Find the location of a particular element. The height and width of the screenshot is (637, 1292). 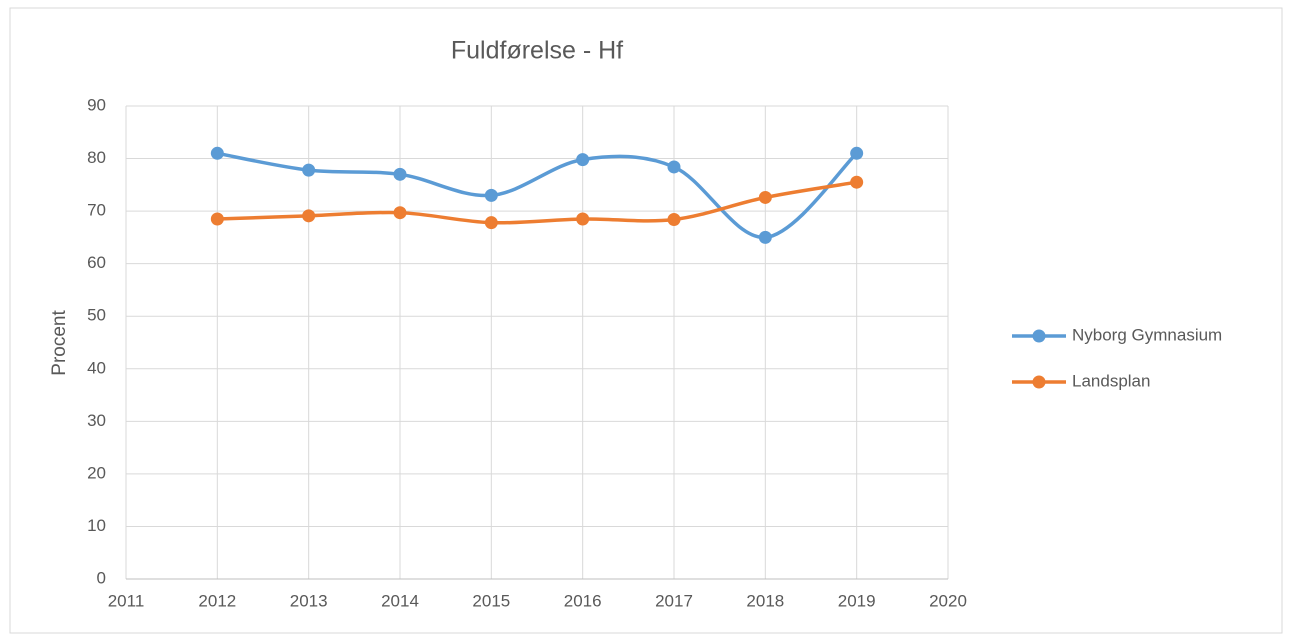

x-tick-label: 2013 is located at coordinates (309, 600).